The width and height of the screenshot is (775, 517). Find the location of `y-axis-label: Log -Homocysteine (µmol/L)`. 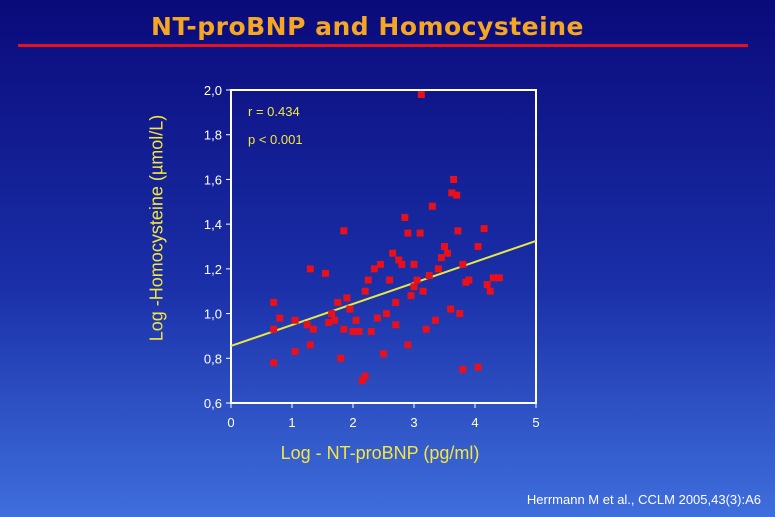

y-axis-label: Log -Homocysteine (µmol/L) is located at coordinates (156, 228).